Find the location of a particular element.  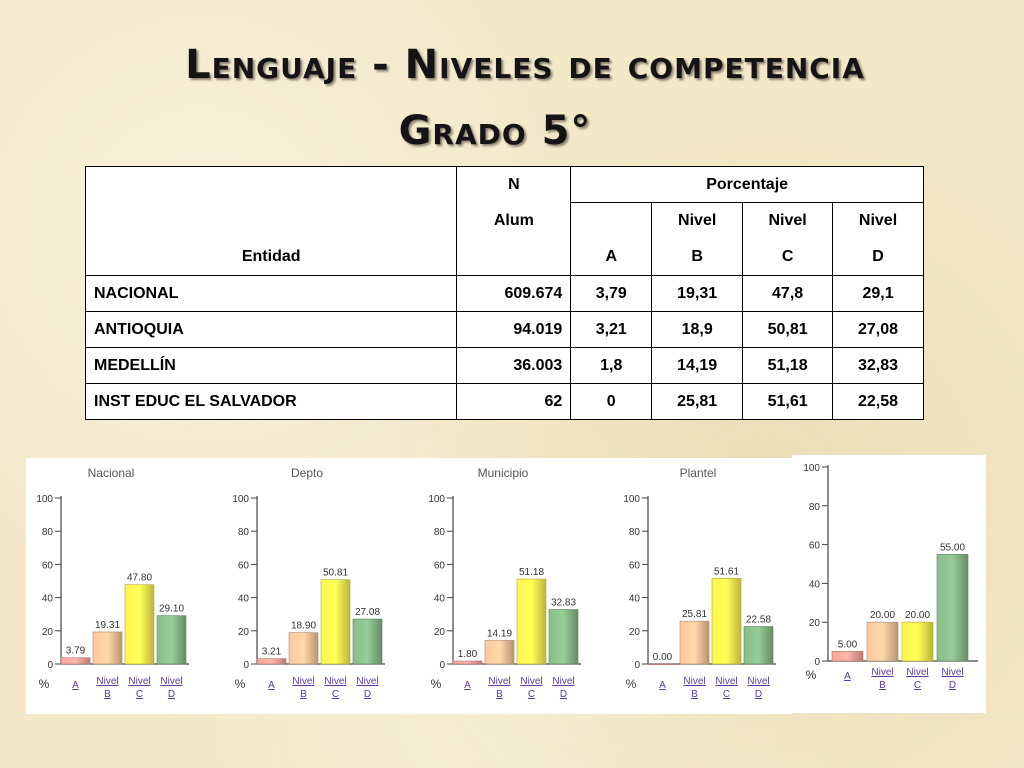

cell-b: 14,19 is located at coordinates (697, 365).